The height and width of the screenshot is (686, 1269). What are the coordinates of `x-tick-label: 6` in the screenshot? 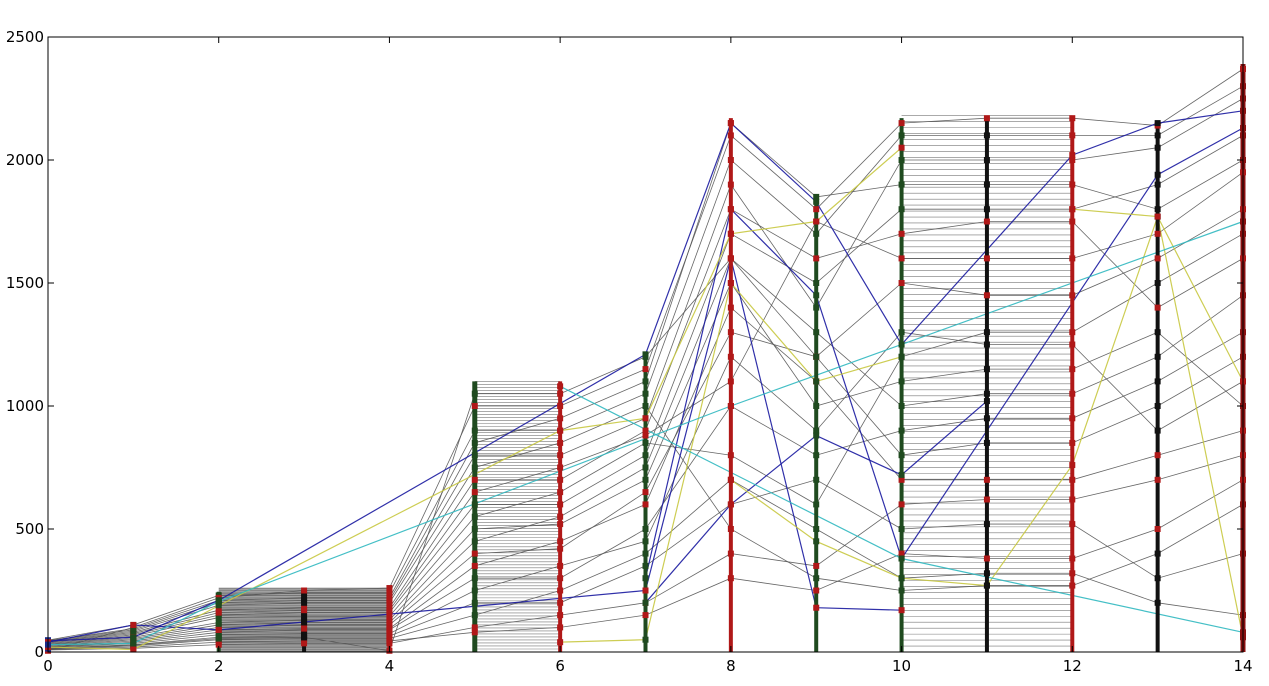 It's located at (560, 666).